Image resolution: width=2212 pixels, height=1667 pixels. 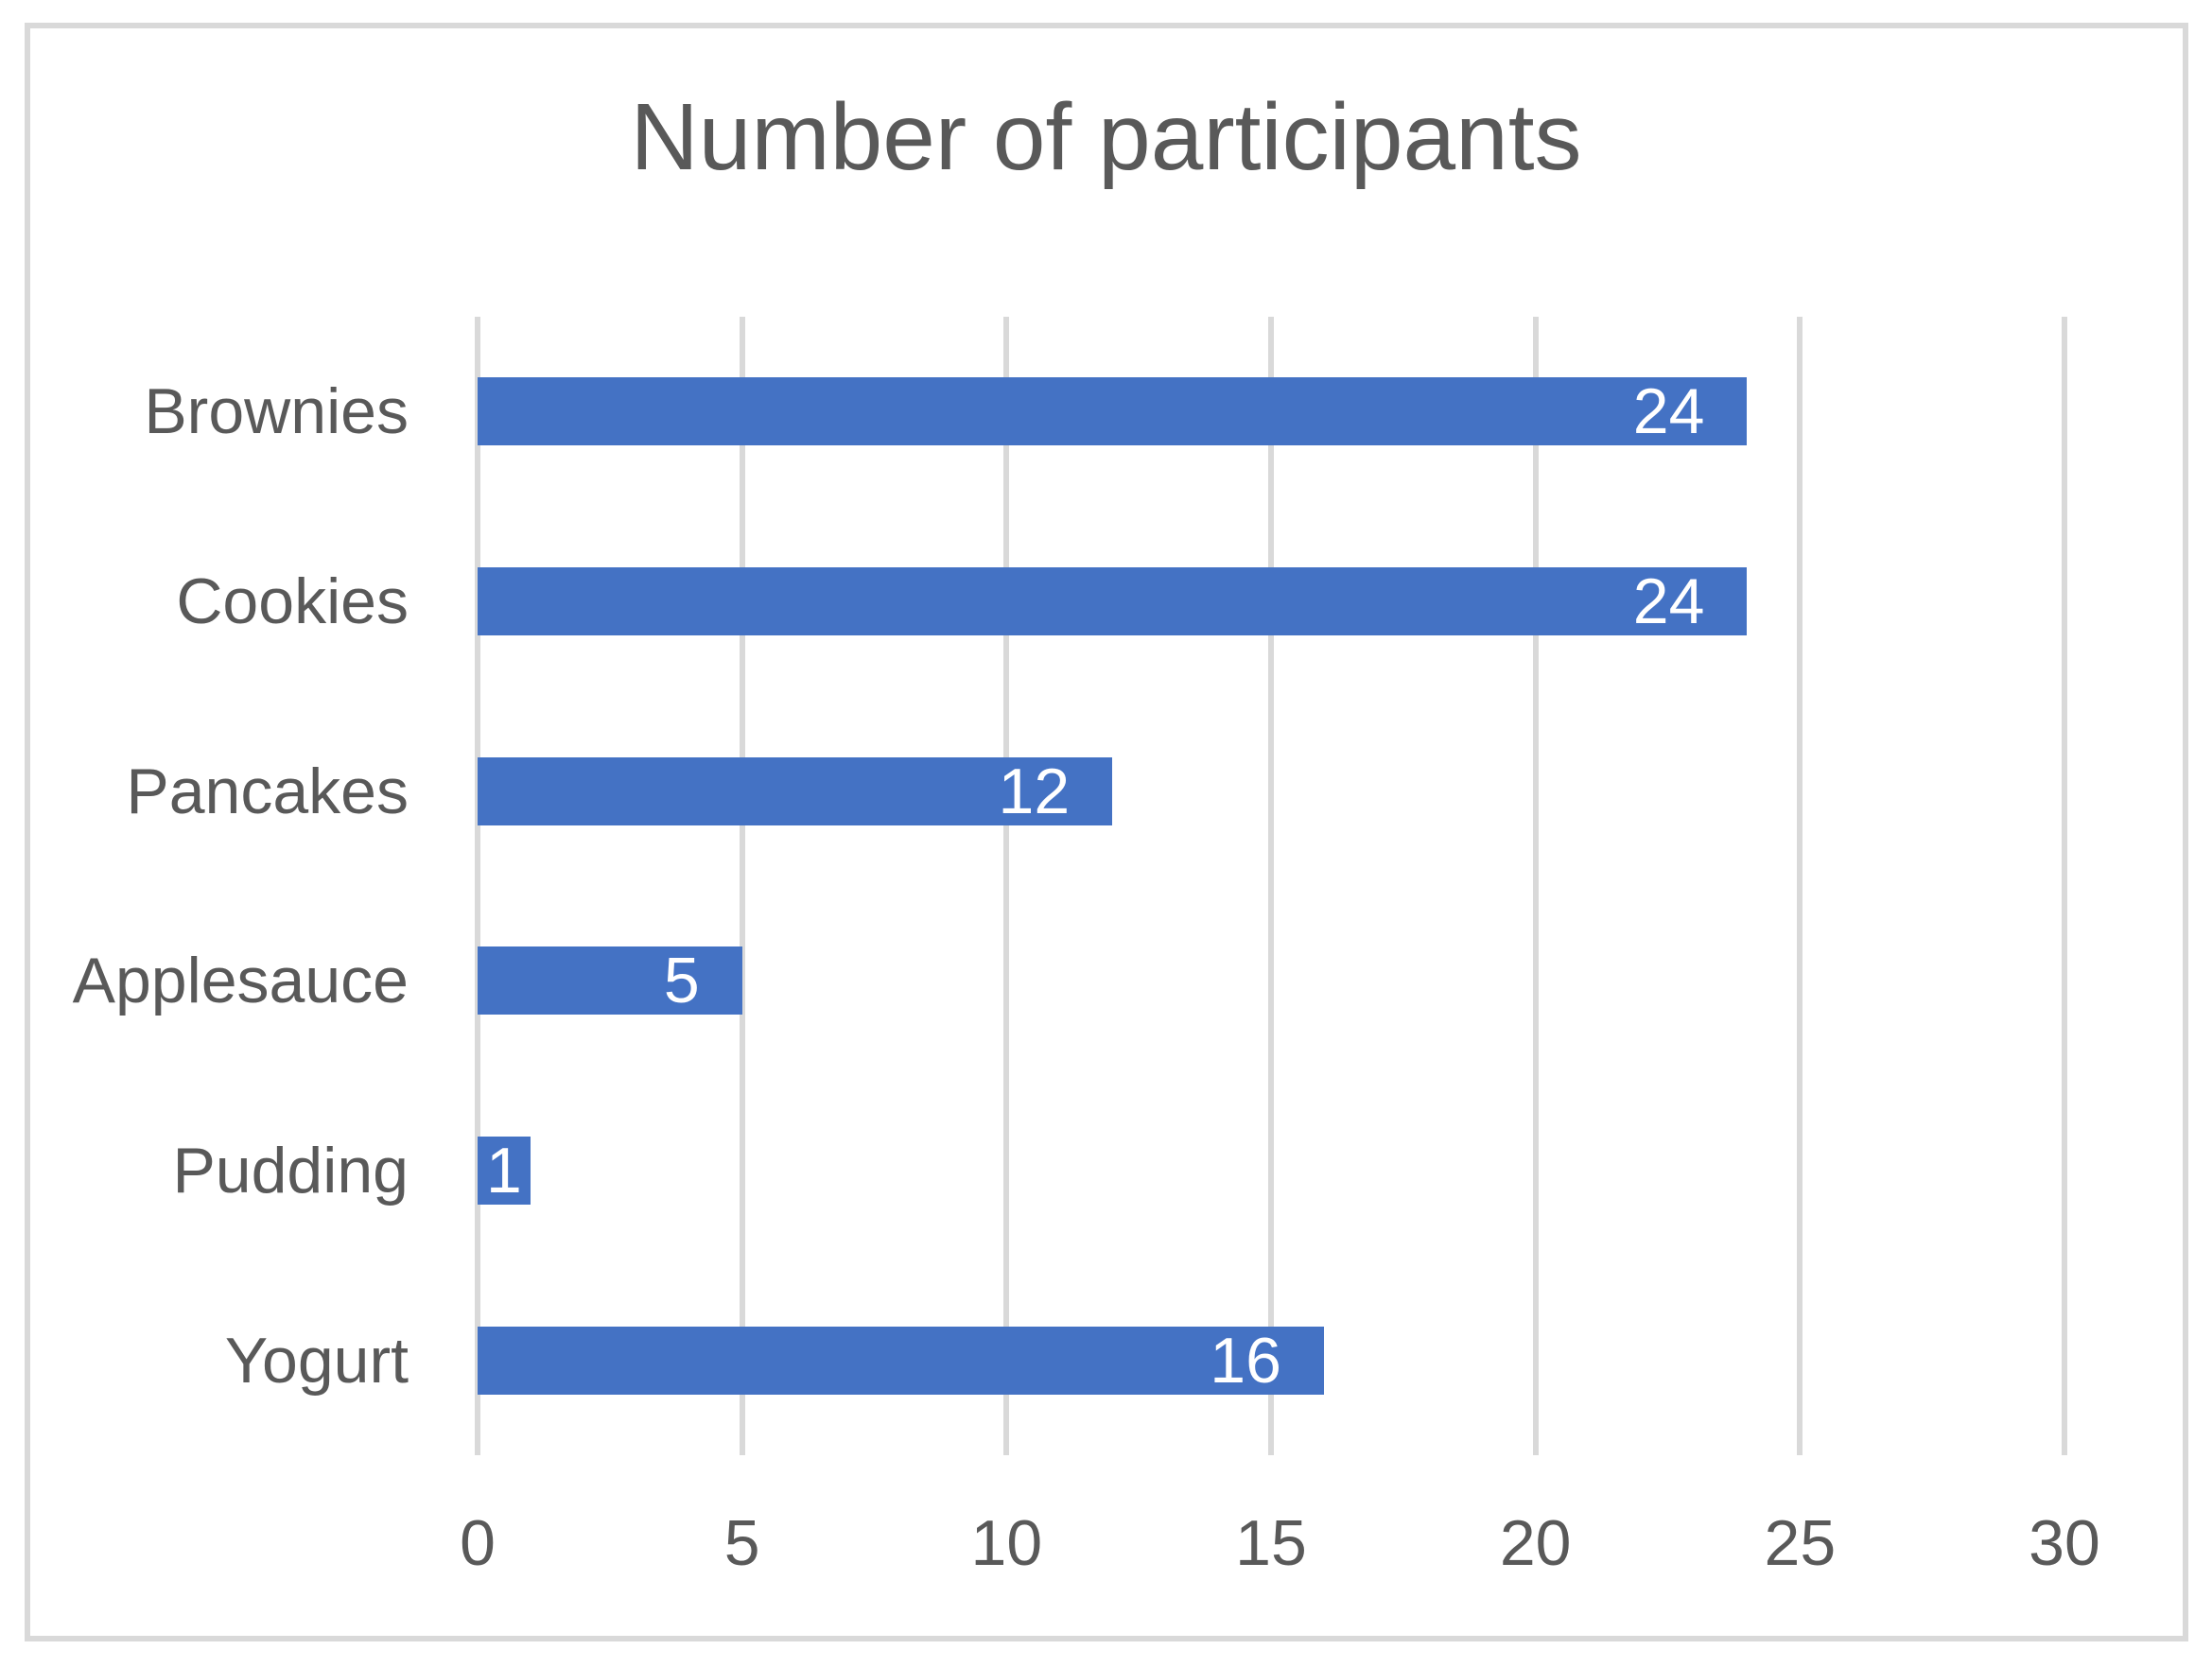 What do you see at coordinates (610, 981) in the screenshot?
I see `bar-applesauce: 5` at bounding box center [610, 981].